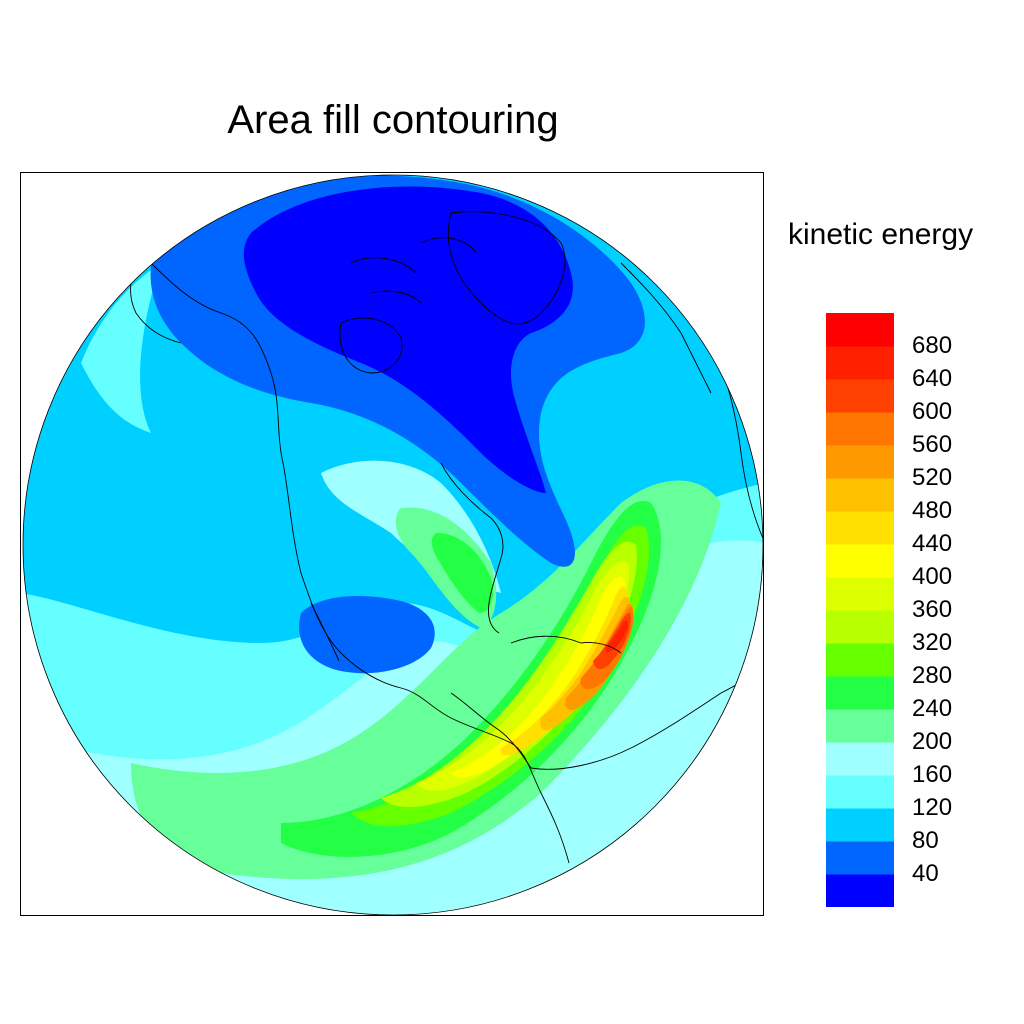  I want to click on colorbar-tick-label: 40, so click(925, 873).